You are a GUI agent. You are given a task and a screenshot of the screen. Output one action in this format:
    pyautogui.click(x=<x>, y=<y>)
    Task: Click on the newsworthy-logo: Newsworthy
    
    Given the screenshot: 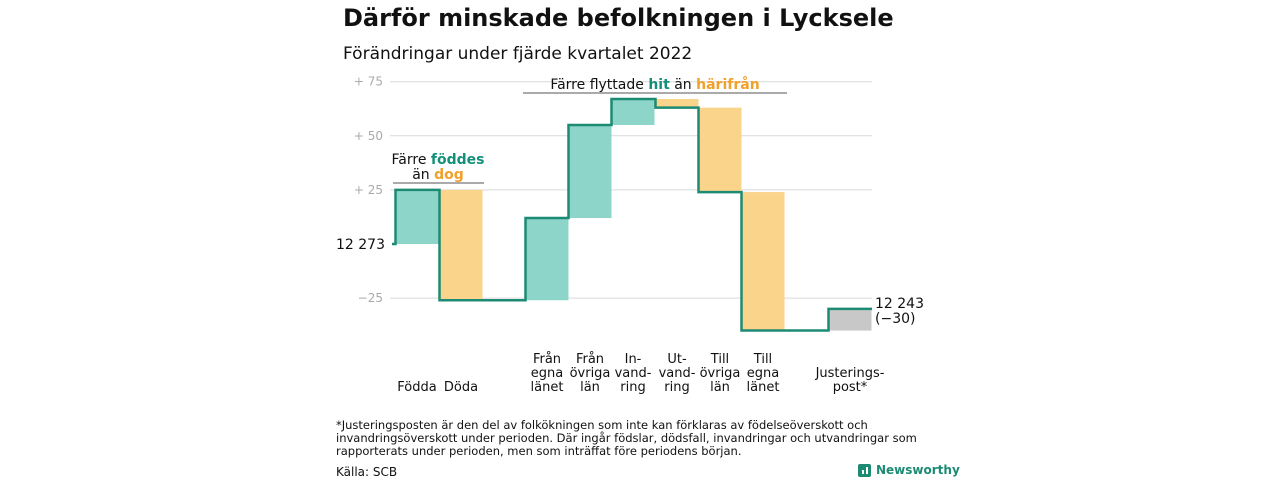 What is the action you would take?
    pyautogui.click(x=909, y=470)
    